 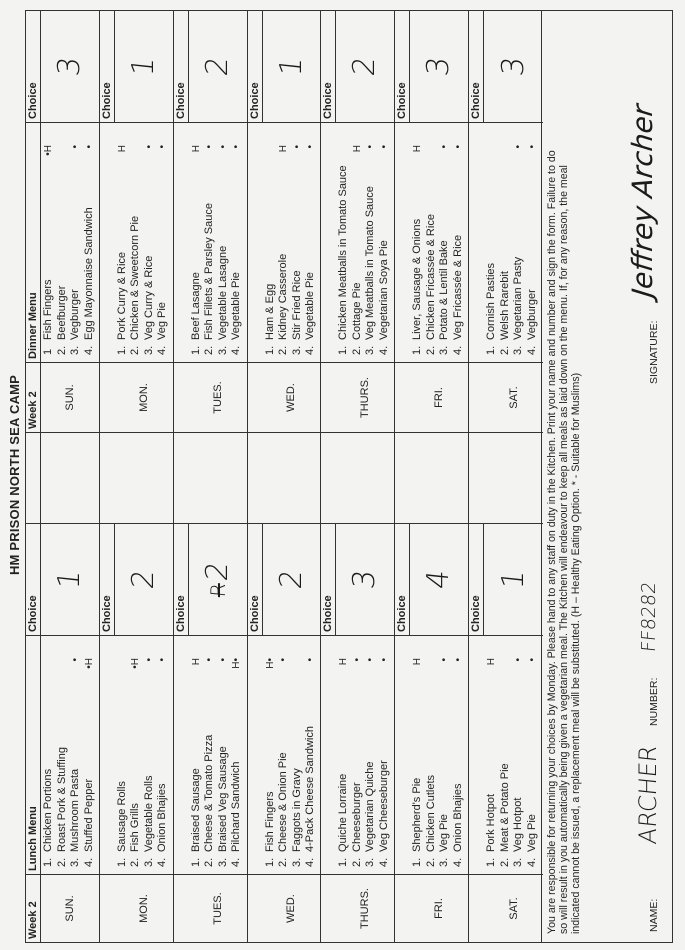 What do you see at coordinates (88, 815) in the screenshot?
I see `item-name: Stuffed Pepper` at bounding box center [88, 815].